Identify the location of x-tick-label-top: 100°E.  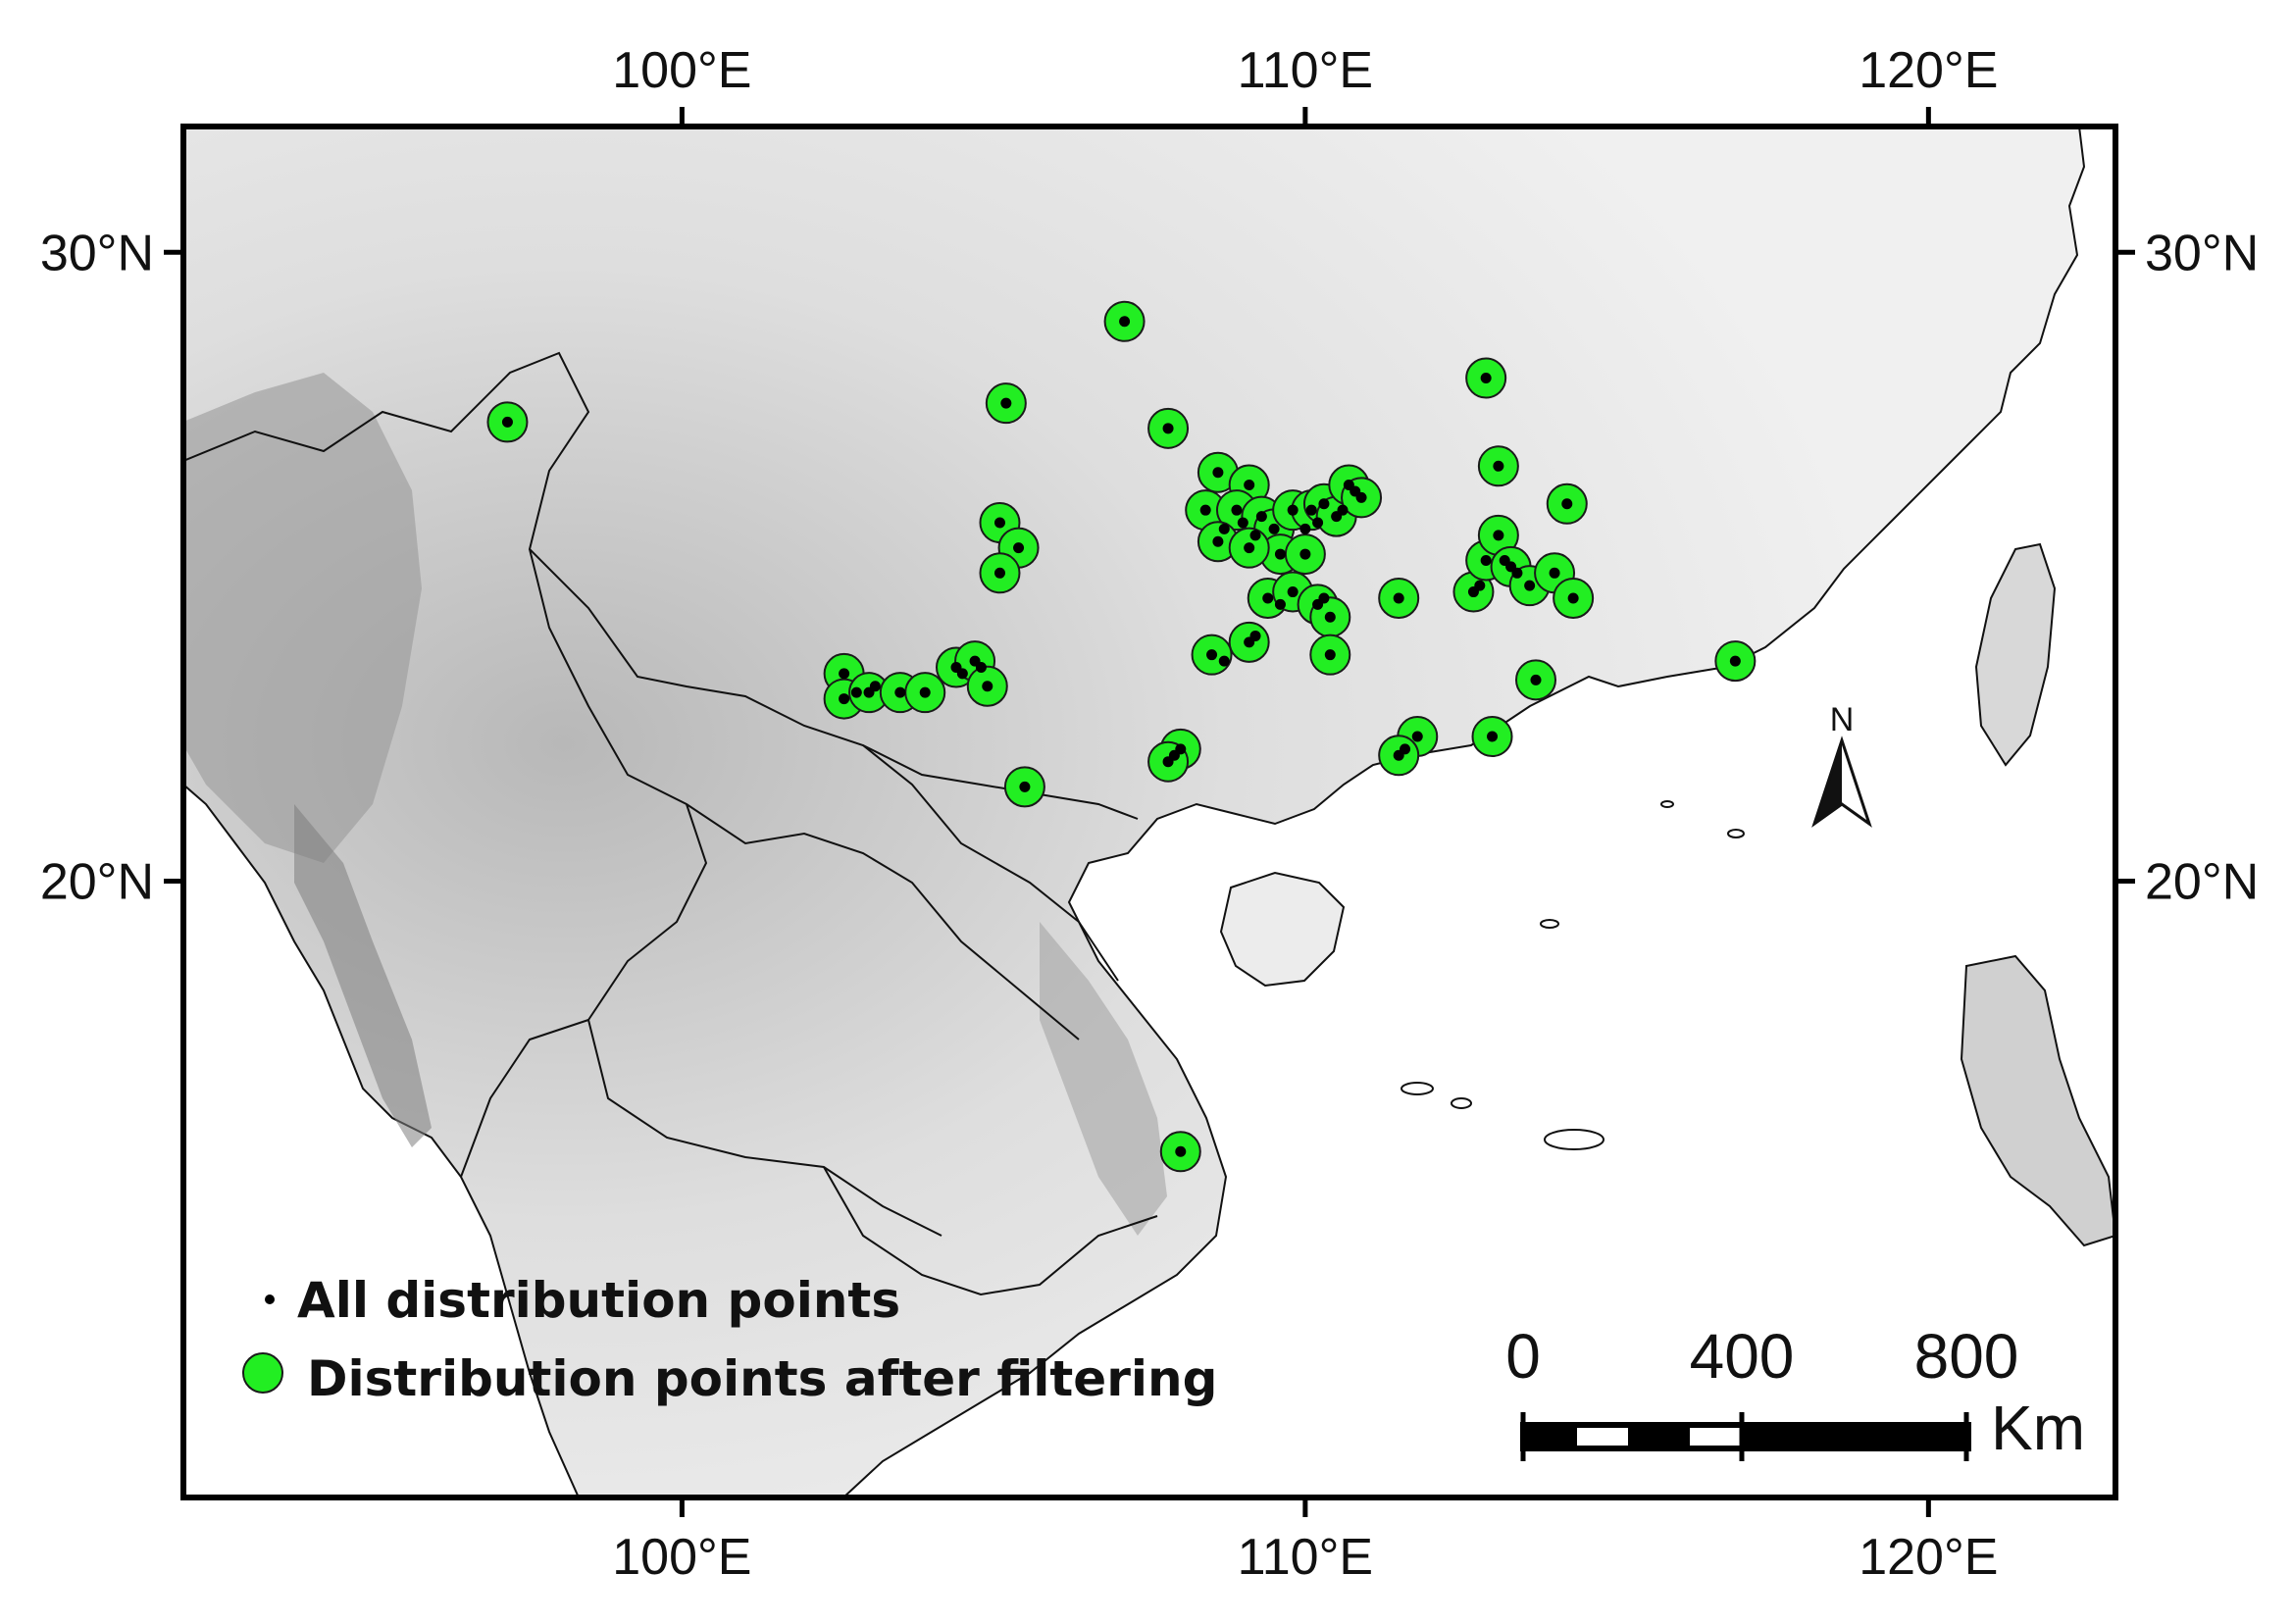
(681, 70).